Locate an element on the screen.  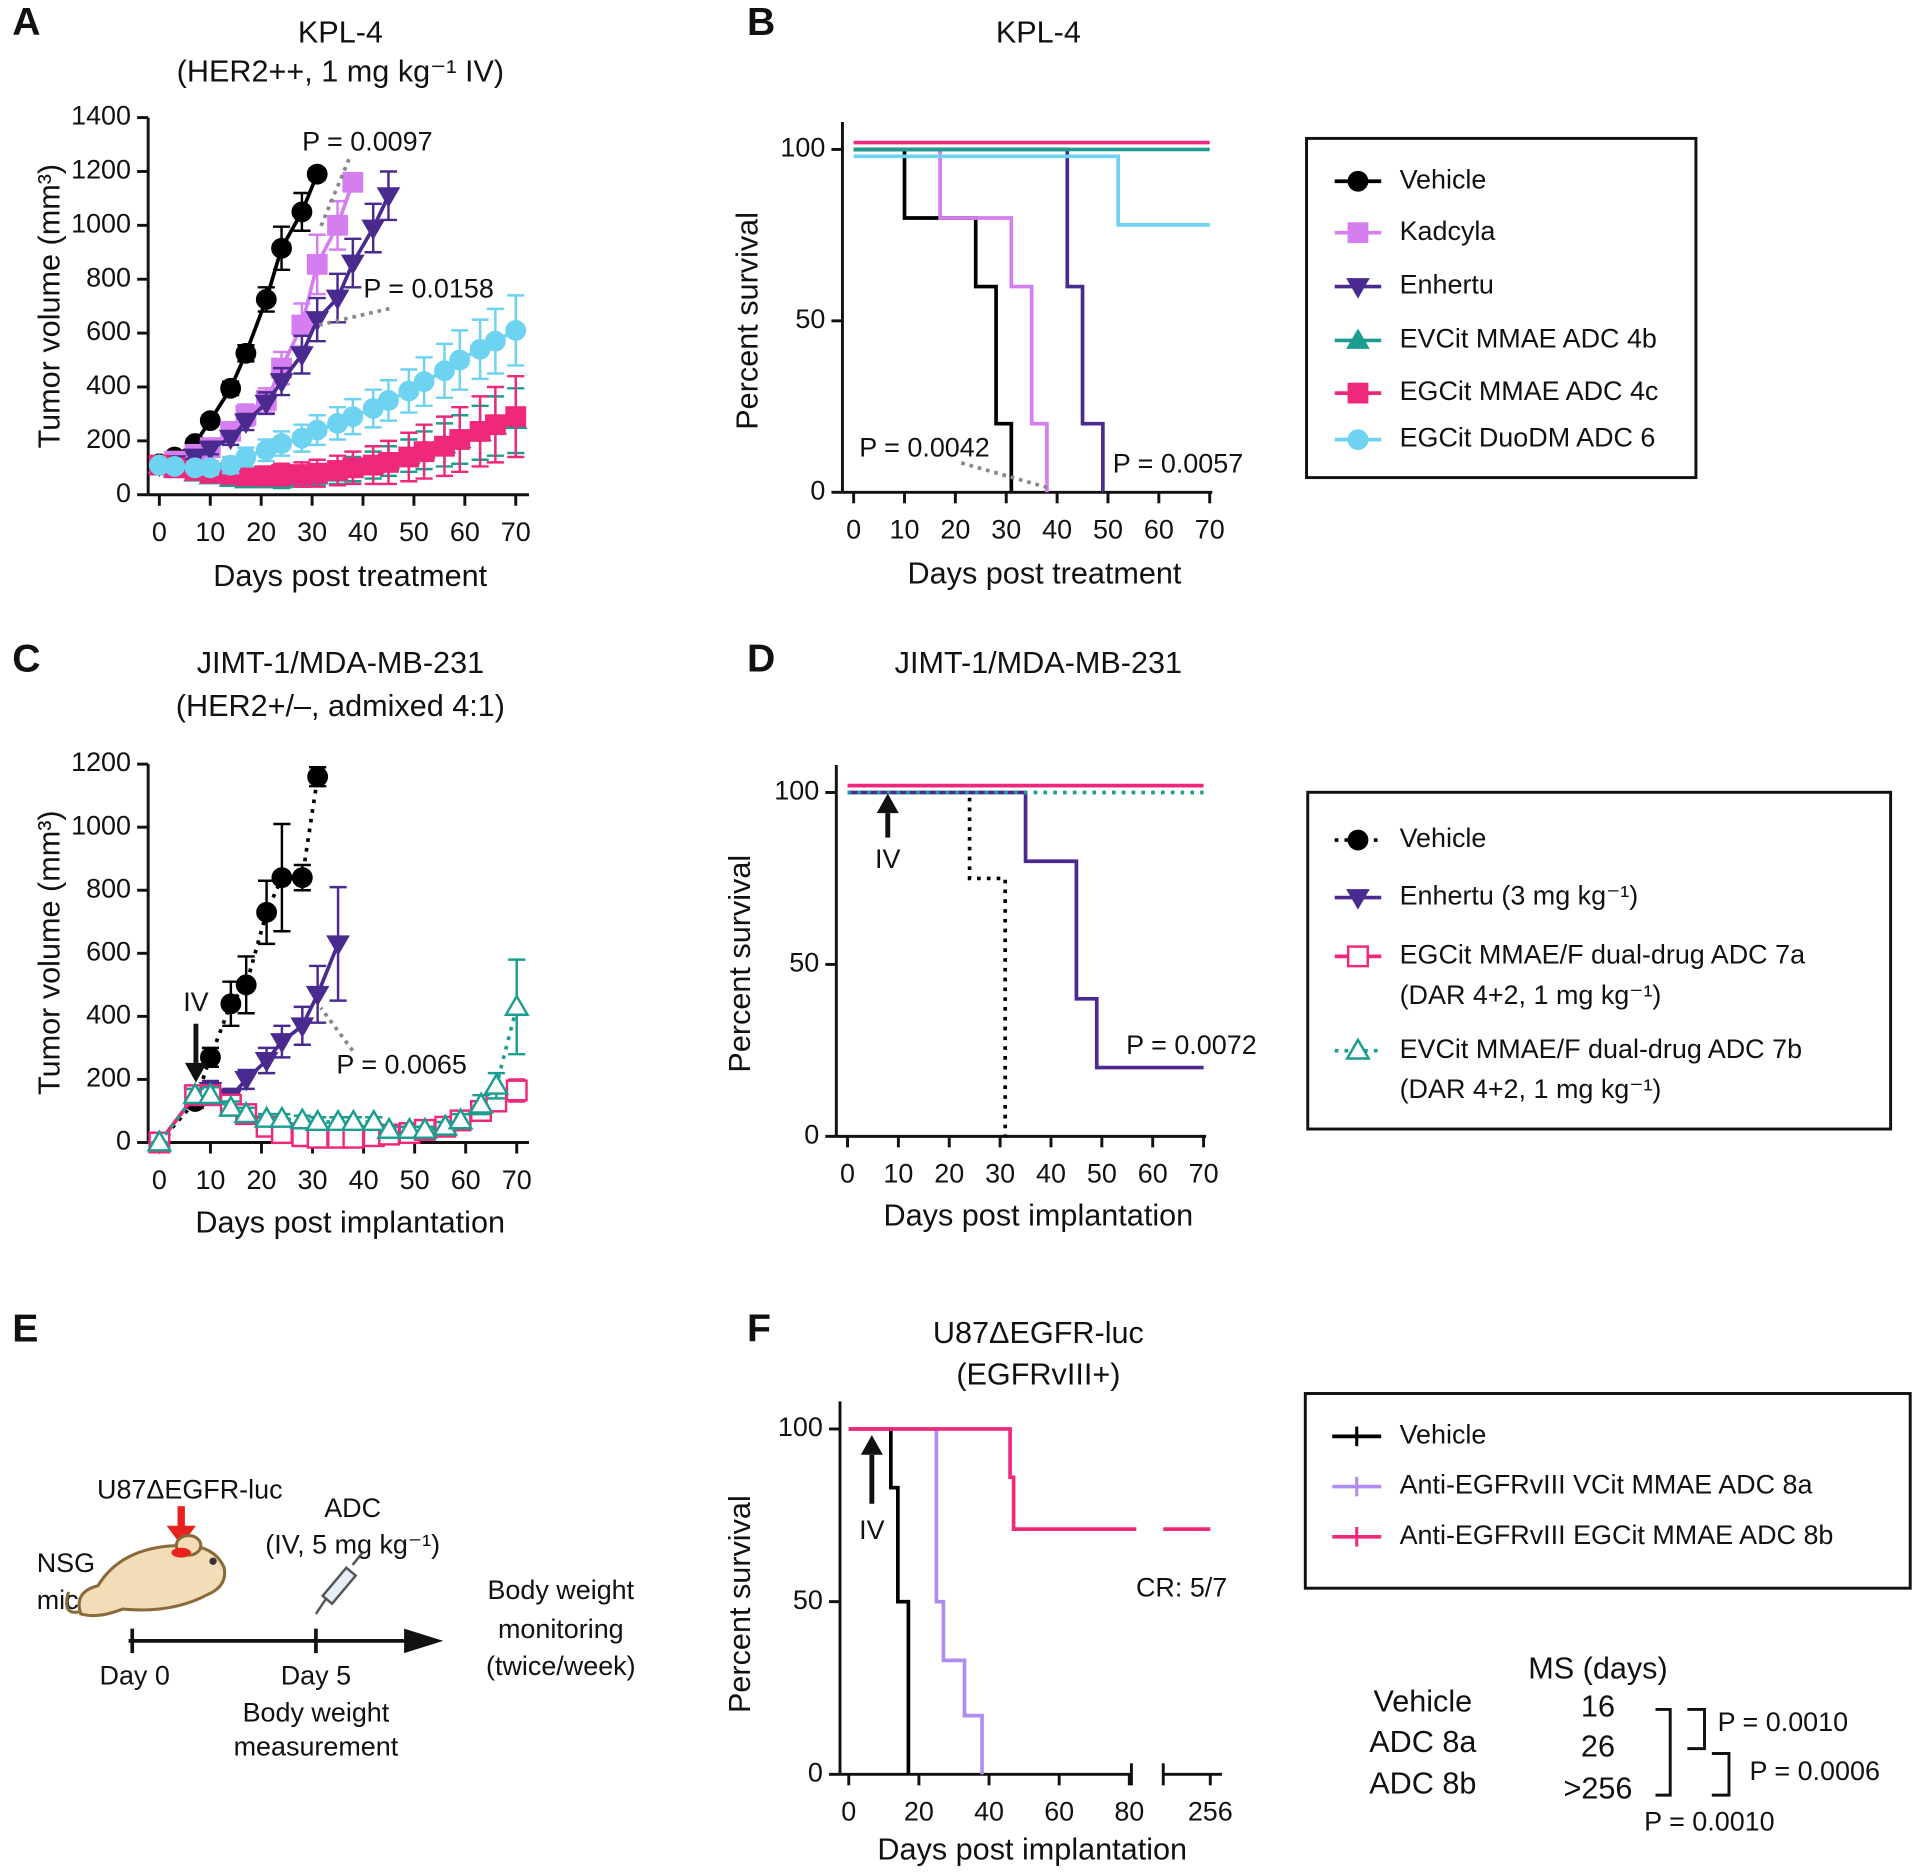
ms-p-value: P = 0.0010 is located at coordinates (1709, 1821).